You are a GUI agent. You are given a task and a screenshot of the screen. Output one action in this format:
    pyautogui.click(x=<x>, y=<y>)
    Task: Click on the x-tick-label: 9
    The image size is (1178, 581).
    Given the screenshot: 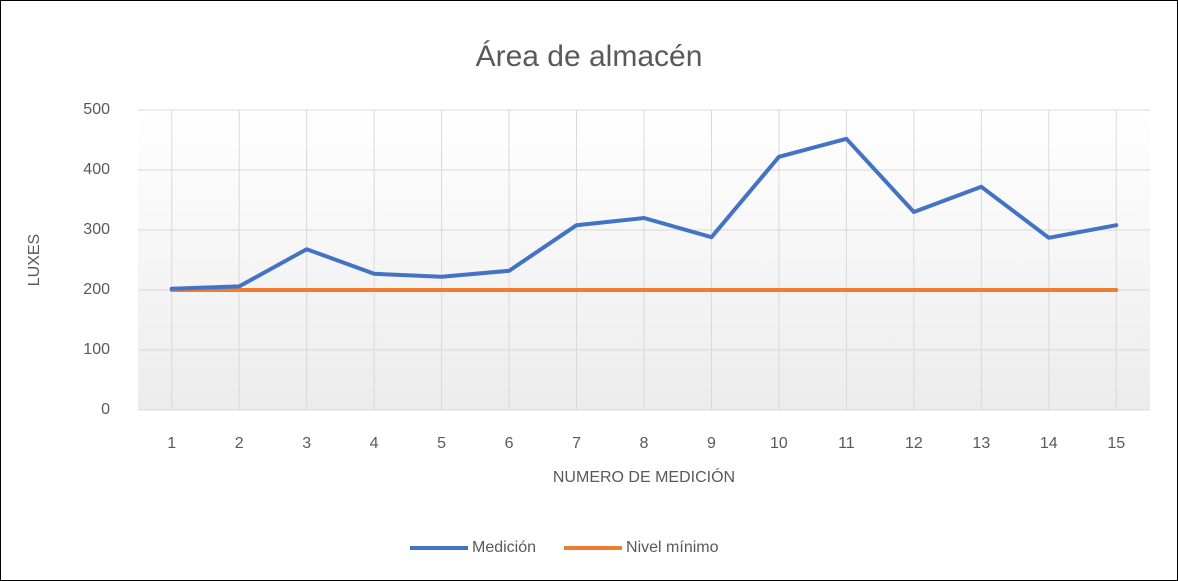 What is the action you would take?
    pyautogui.click(x=711, y=443)
    